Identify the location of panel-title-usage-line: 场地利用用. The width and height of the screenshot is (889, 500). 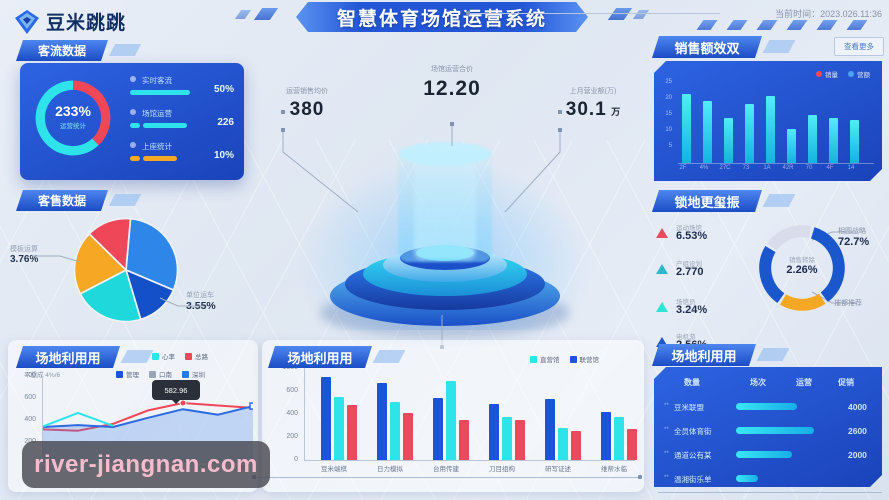
(68, 357).